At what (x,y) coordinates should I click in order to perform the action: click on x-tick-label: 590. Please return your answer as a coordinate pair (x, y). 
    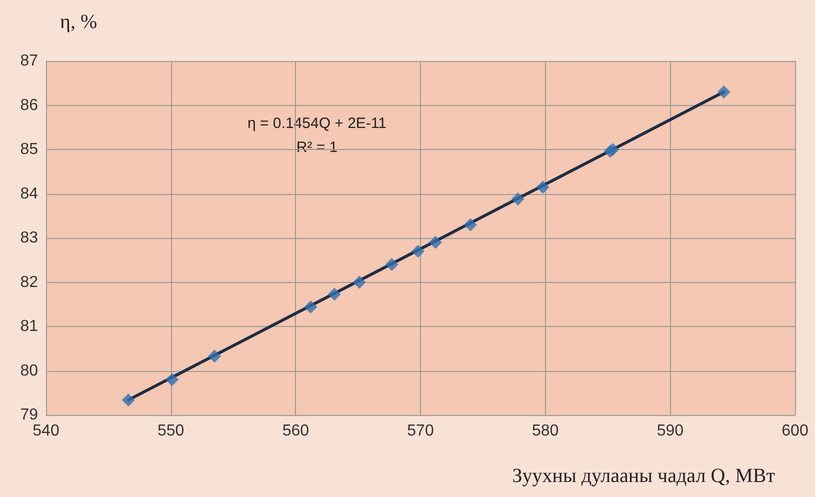
    Looking at the image, I should click on (670, 431).